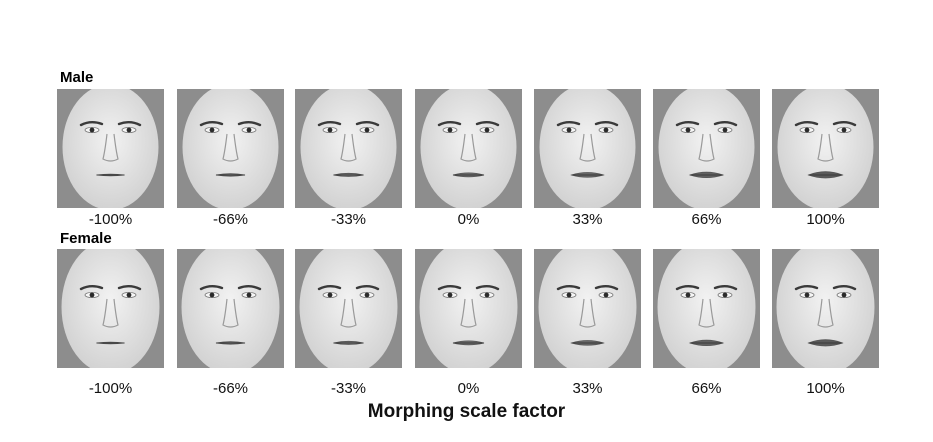 The width and height of the screenshot is (933, 442). What do you see at coordinates (706, 388) in the screenshot?
I see `morph-label-female-5: 66%` at bounding box center [706, 388].